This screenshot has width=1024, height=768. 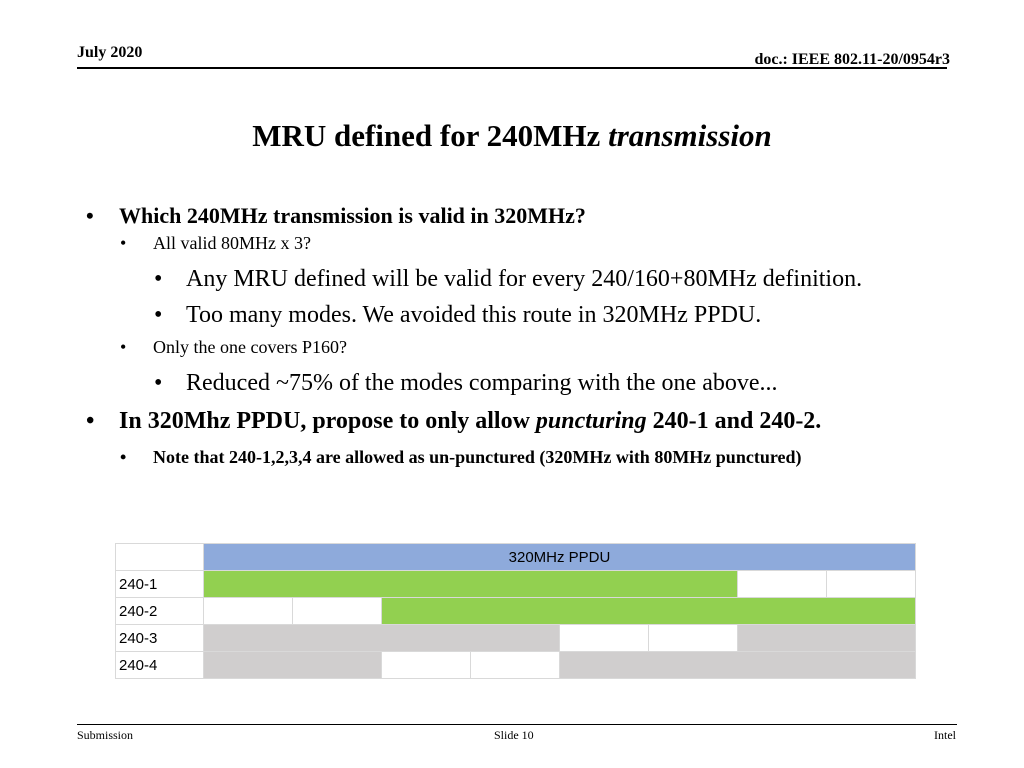 I want to click on bullet-1-1-text: All valid 80MHz x 3?, so click(x=232, y=243).